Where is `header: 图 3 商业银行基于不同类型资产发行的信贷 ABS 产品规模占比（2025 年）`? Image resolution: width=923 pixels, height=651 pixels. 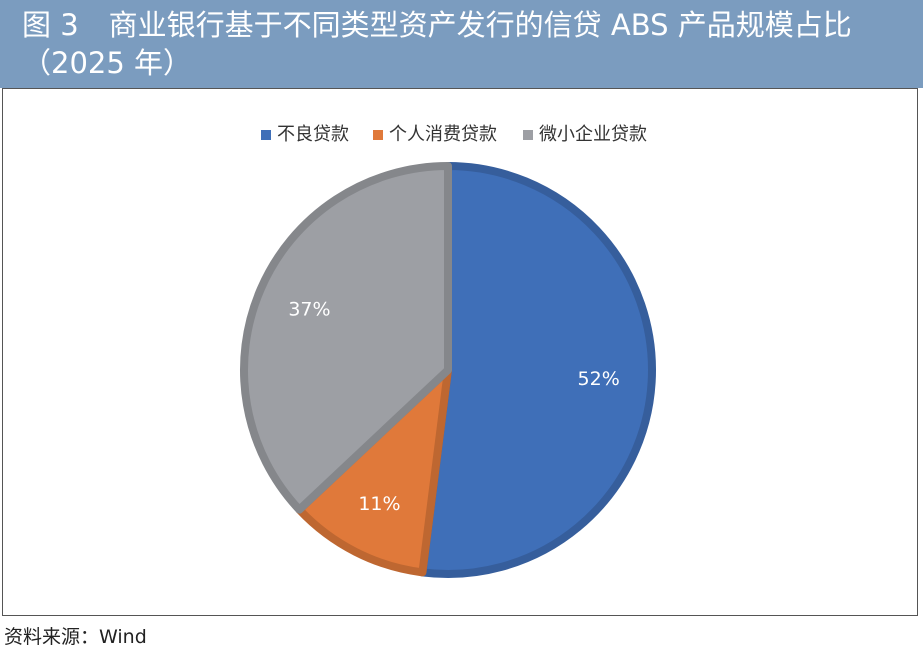
header: 图 3 商业银行基于不同类型资产发行的信贷 ABS 产品规模占比（2025 年） is located at coordinates (461, 44).